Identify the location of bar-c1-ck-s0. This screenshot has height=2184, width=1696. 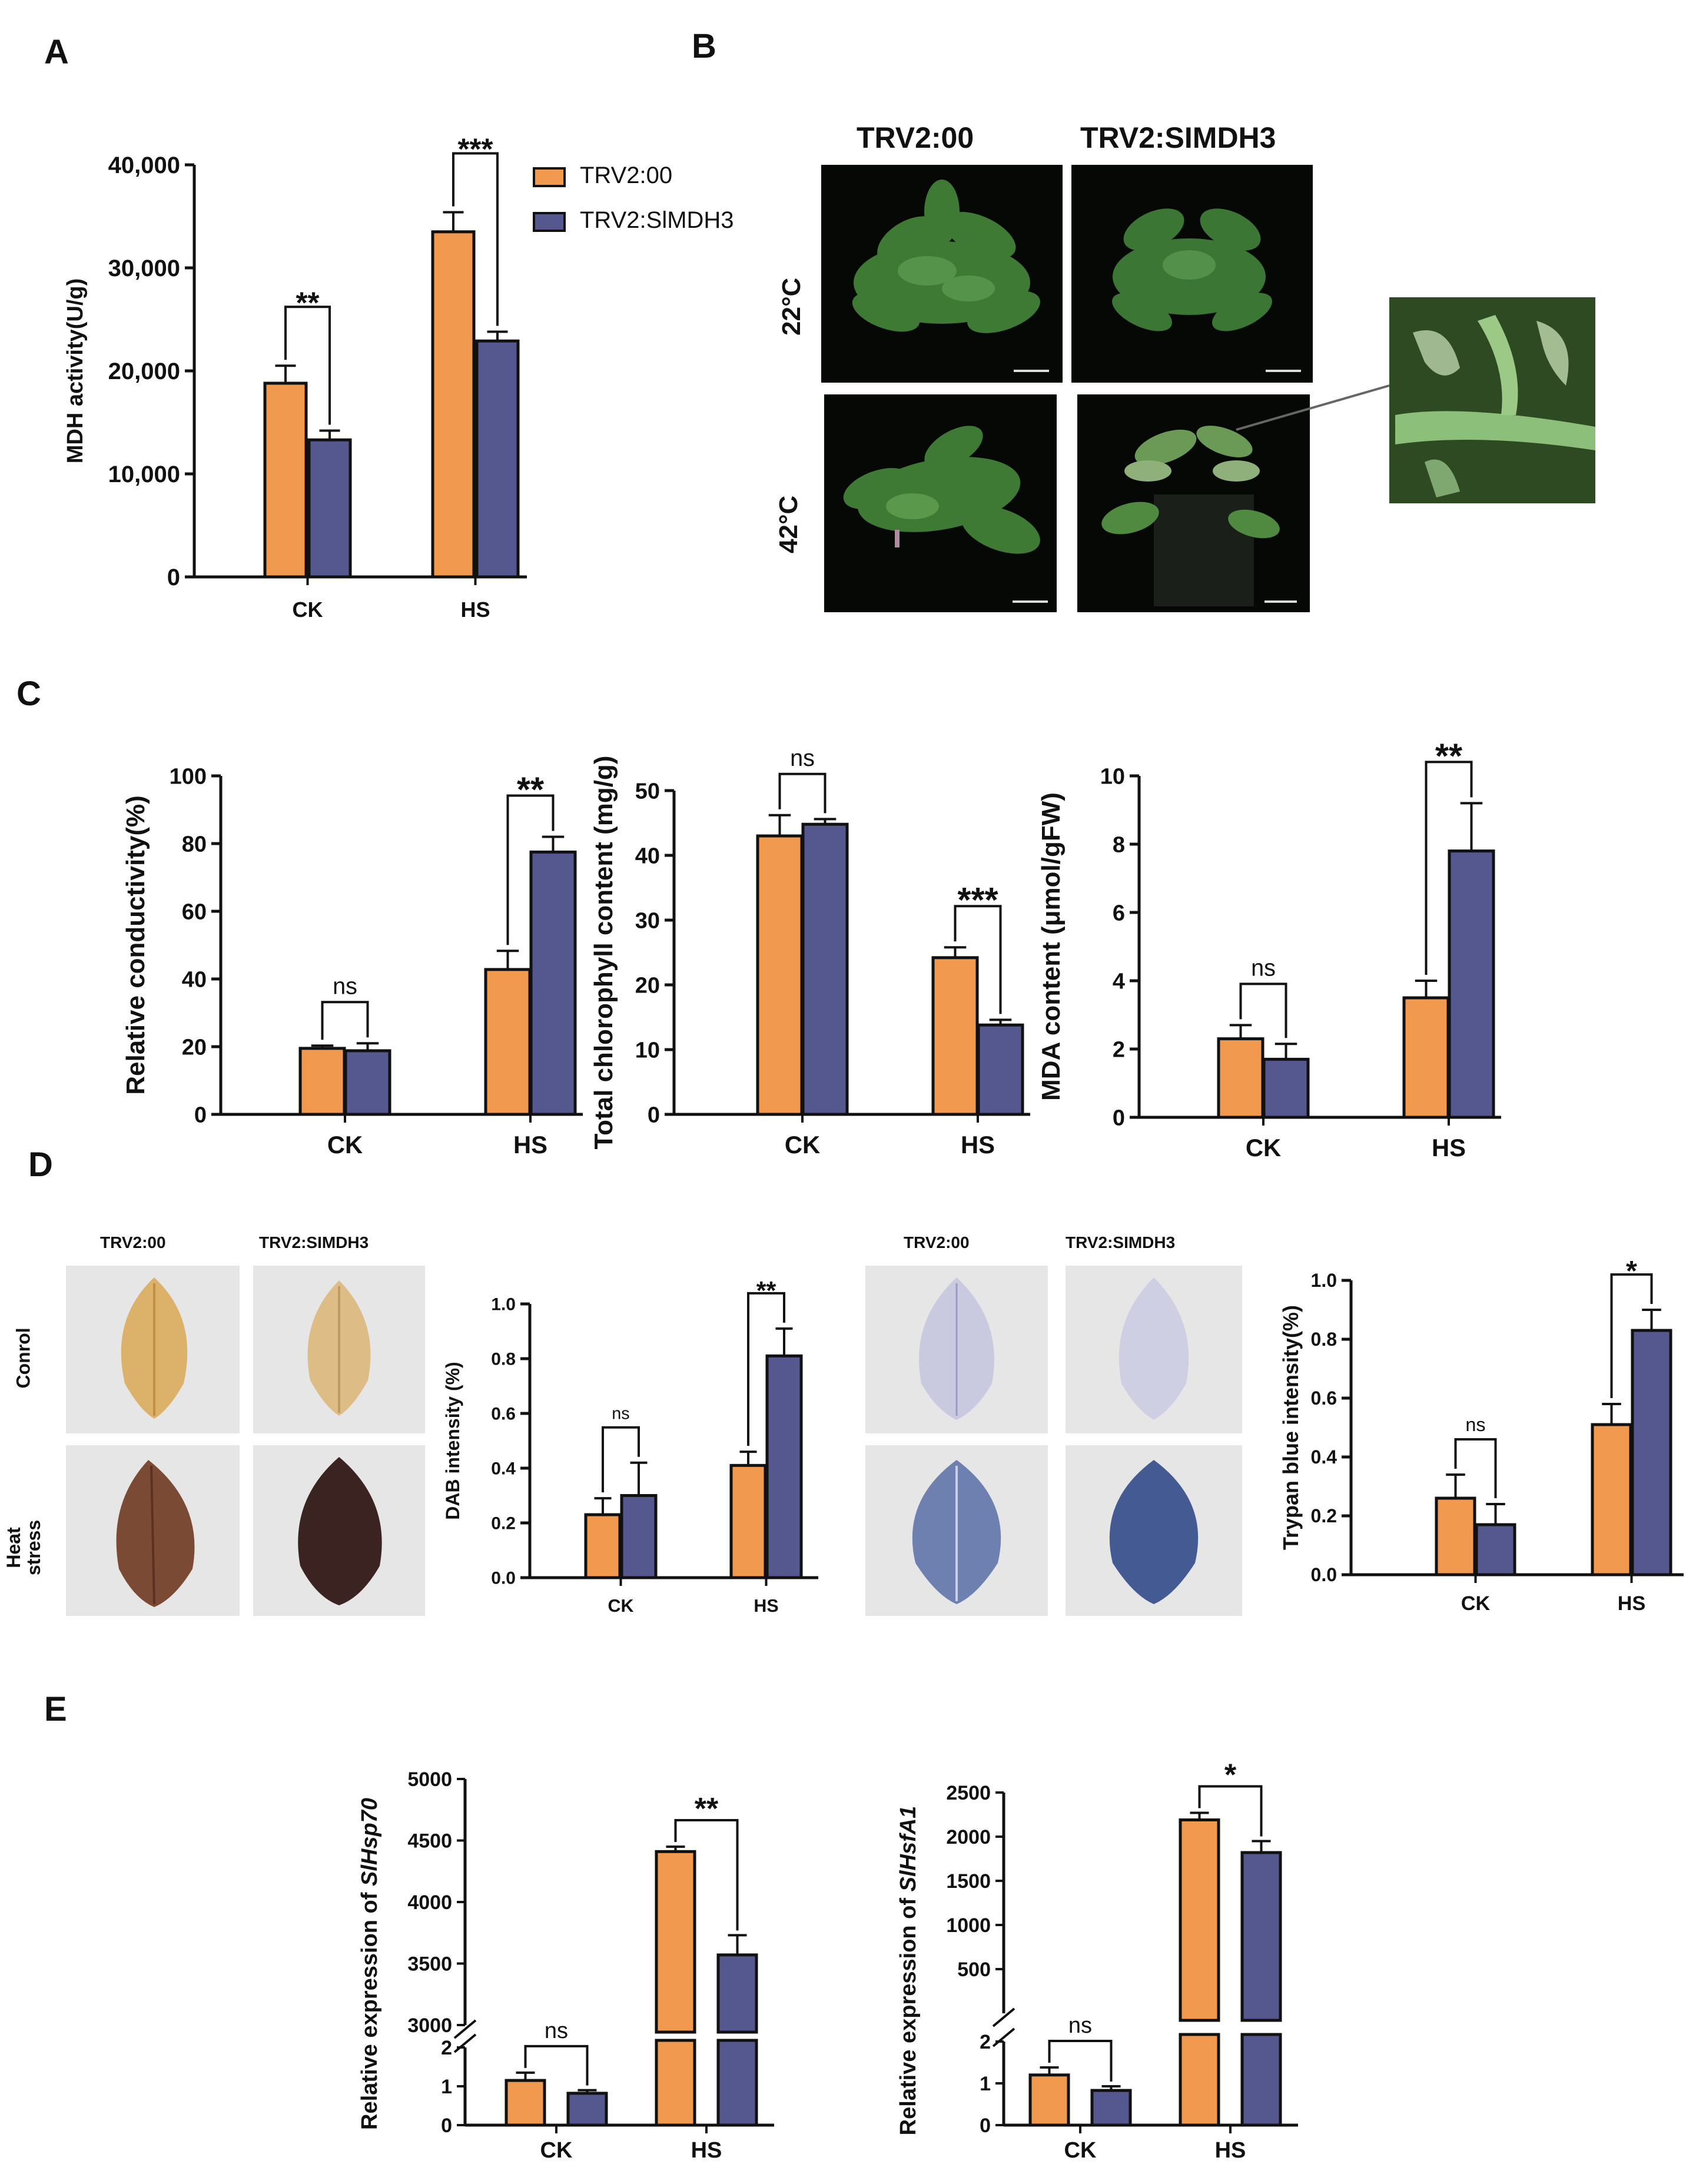
(322, 1081).